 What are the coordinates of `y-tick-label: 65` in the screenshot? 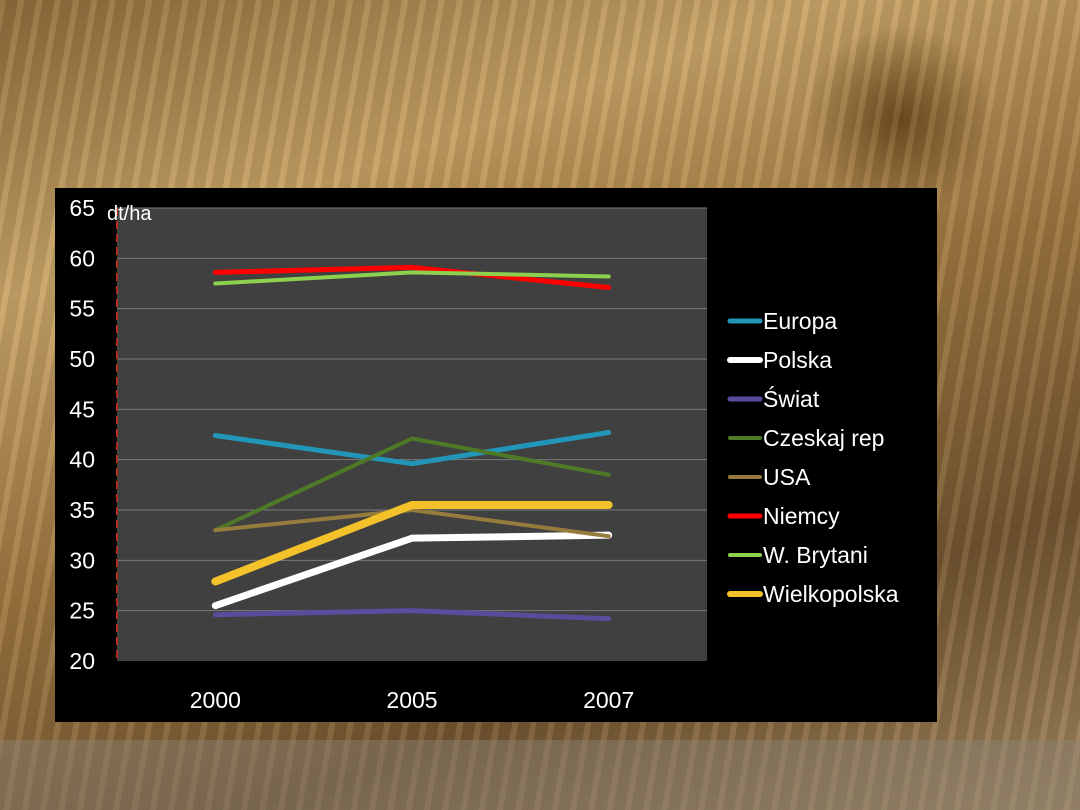 It's located at (82, 208).